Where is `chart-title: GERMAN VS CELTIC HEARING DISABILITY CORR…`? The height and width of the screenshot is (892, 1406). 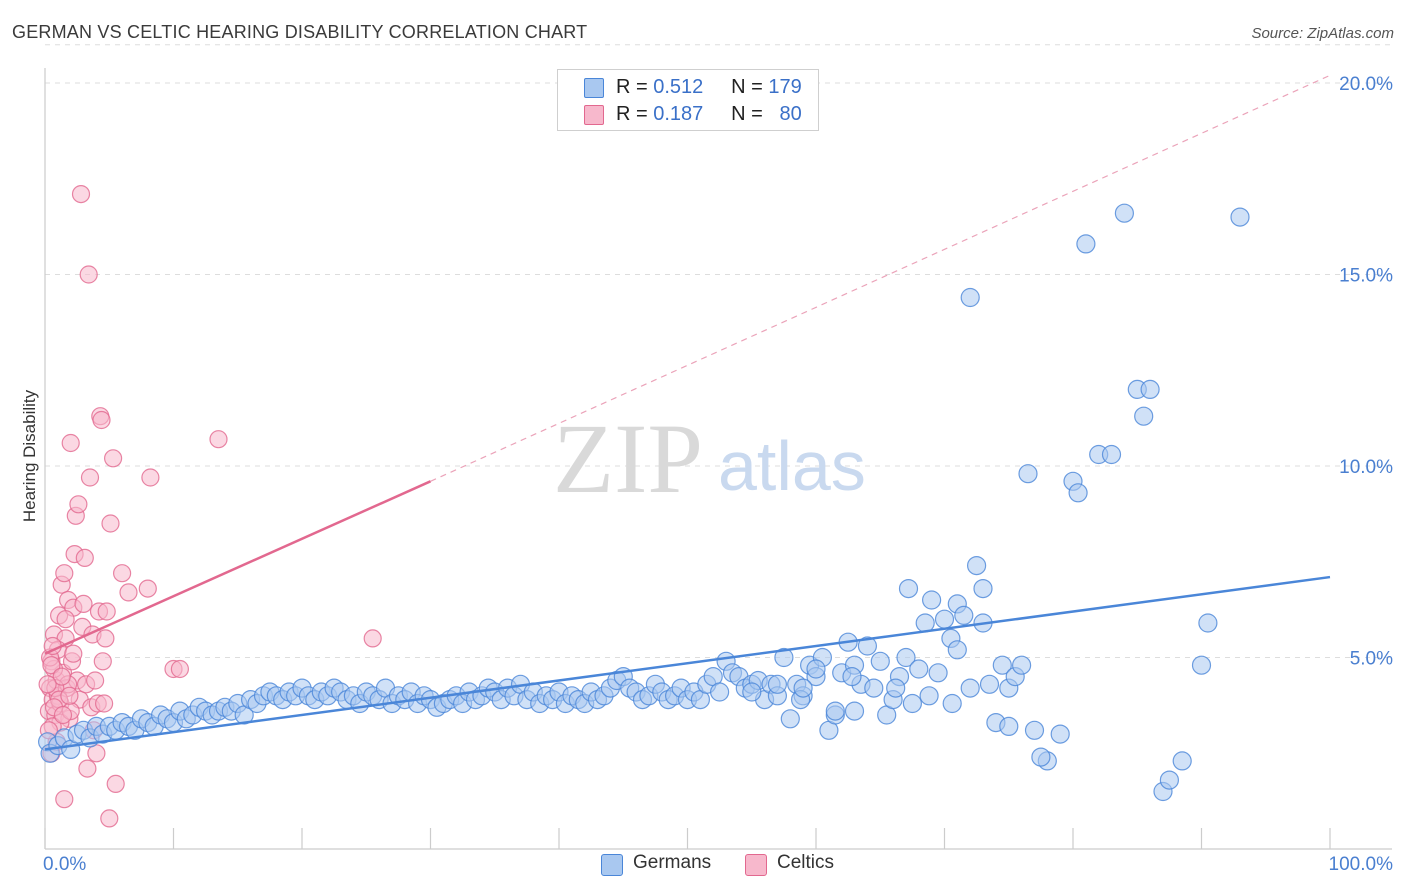
chart-title: GERMAN VS CELTIC HEARING DISABILITY CORR… is located at coordinates (300, 32).